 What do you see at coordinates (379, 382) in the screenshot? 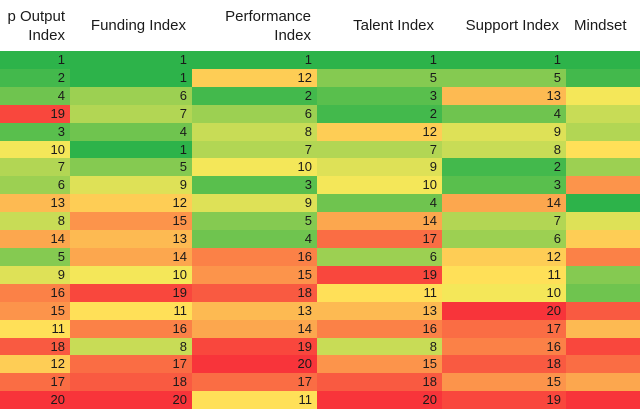
I see `cell-talent-index: 18` at bounding box center [379, 382].